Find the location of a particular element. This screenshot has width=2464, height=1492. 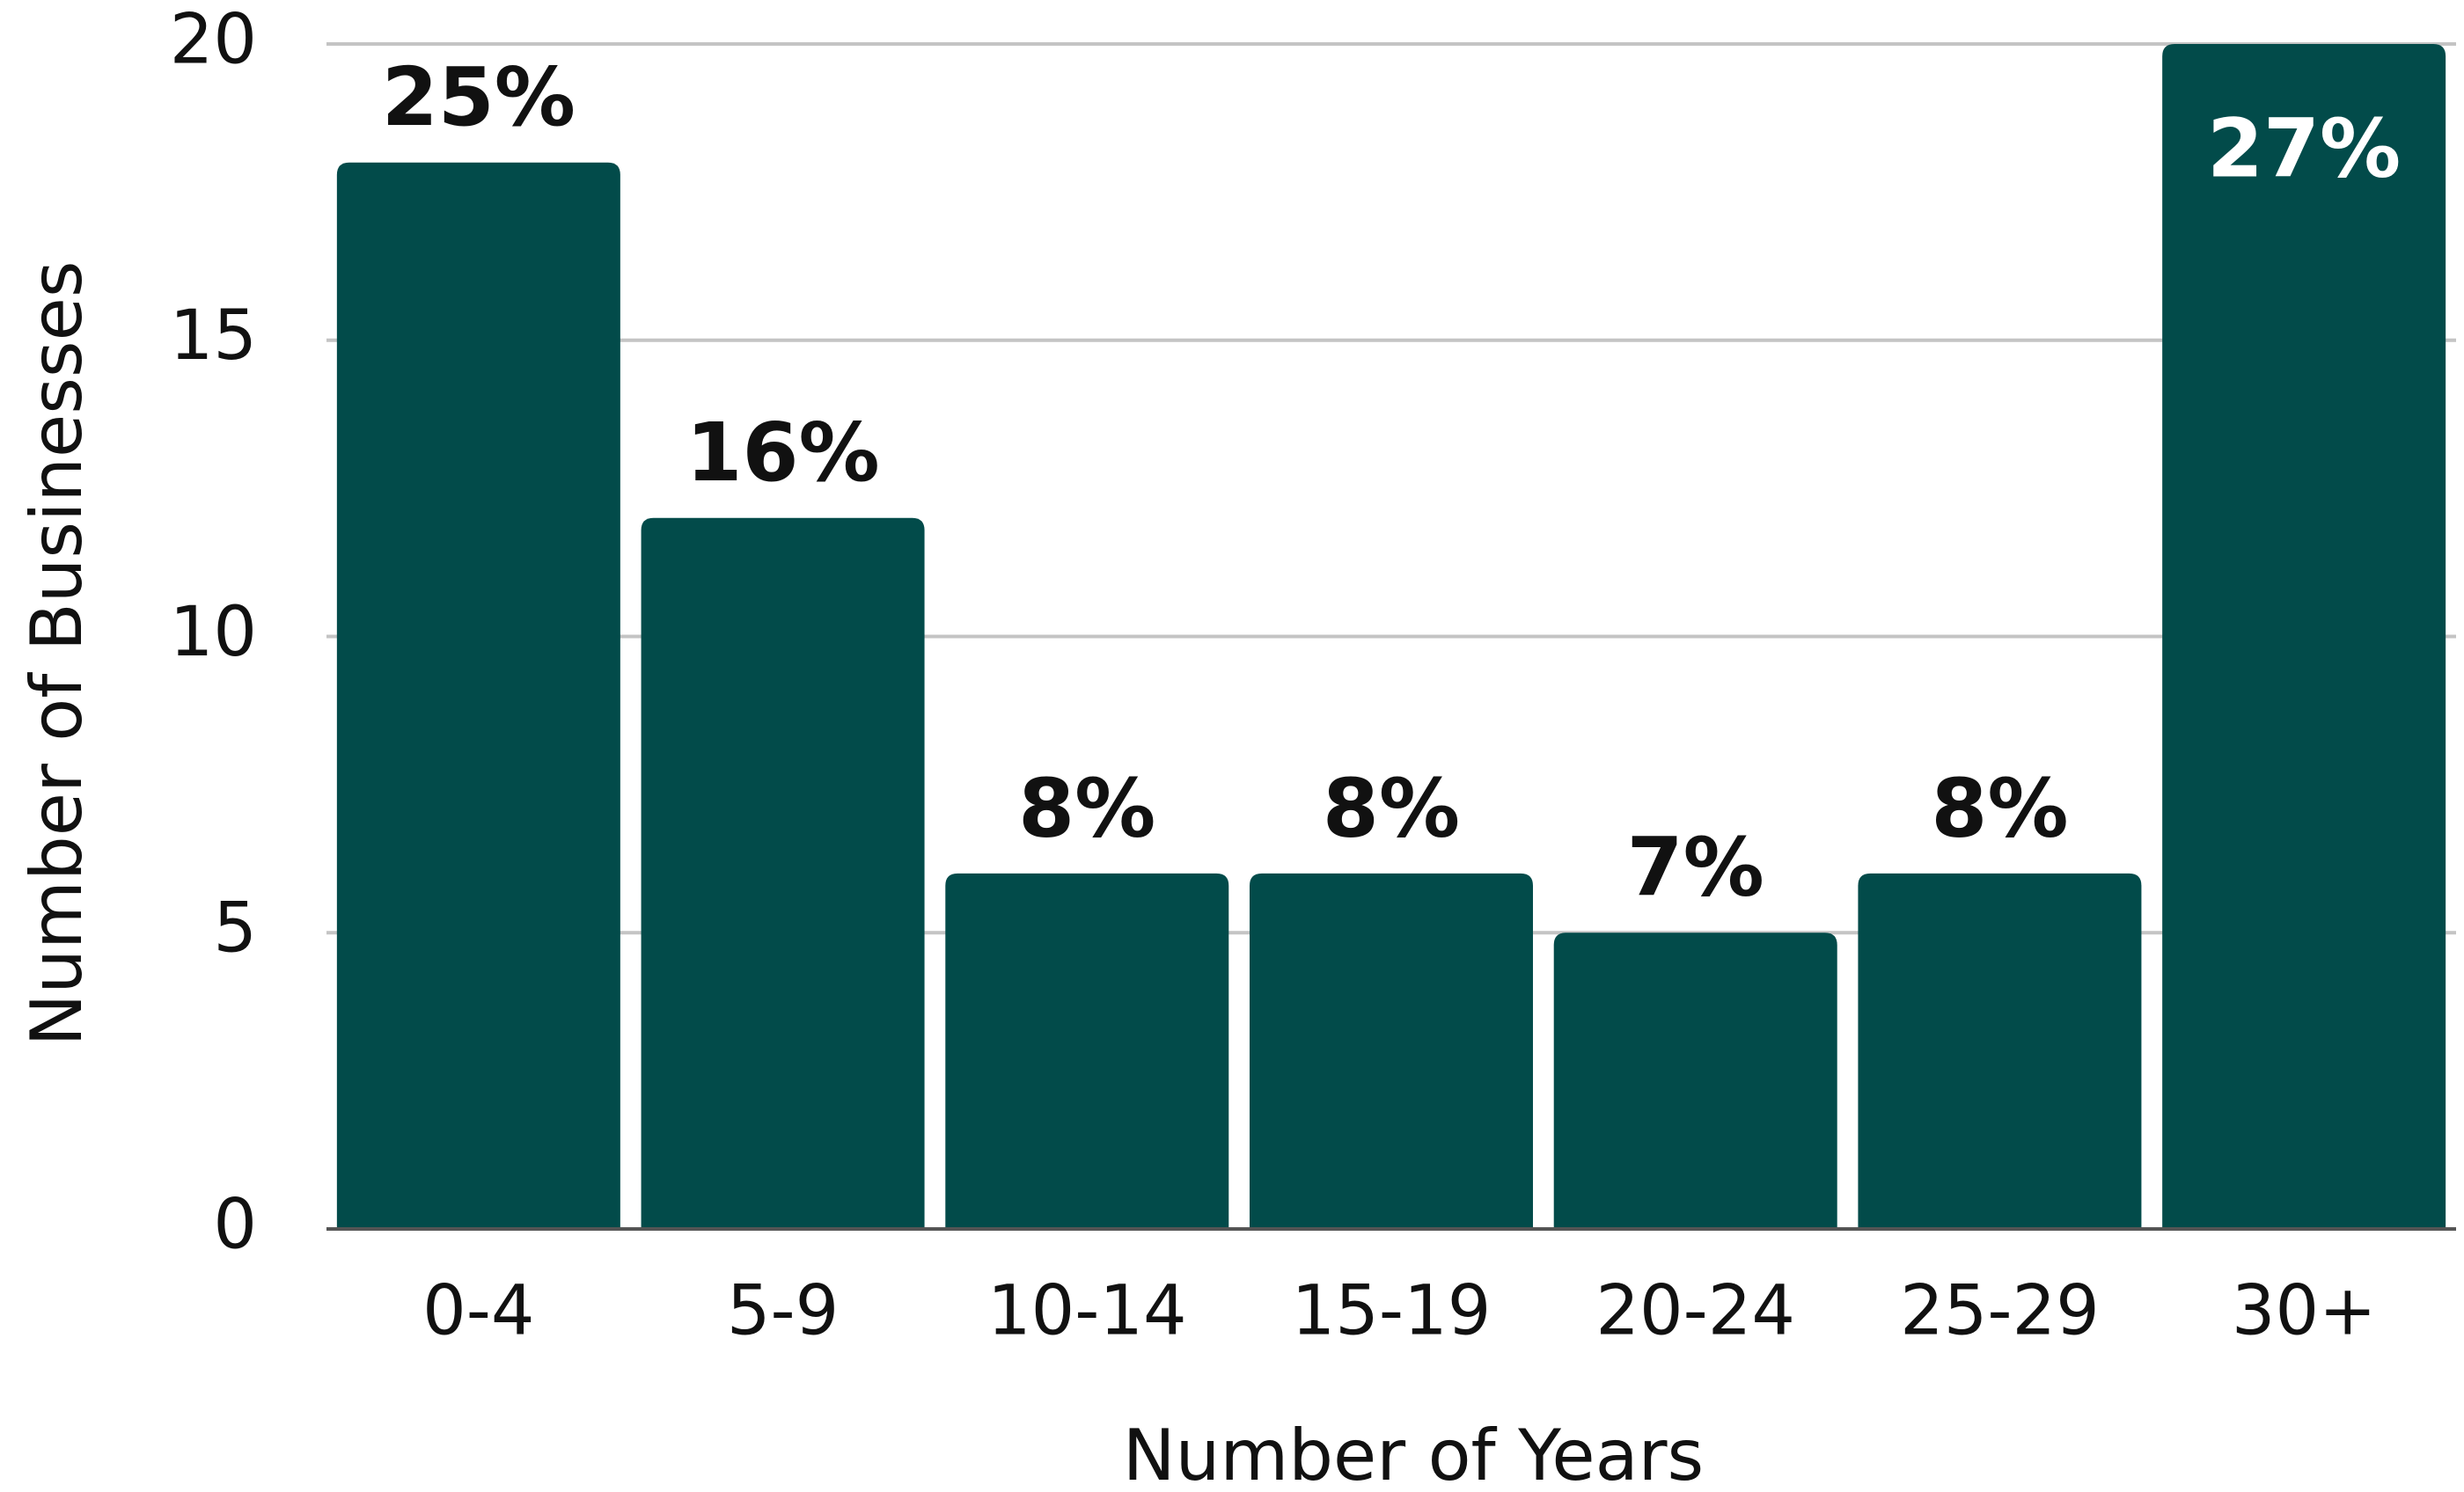

y-tick-label: 20 is located at coordinates (213, 40).